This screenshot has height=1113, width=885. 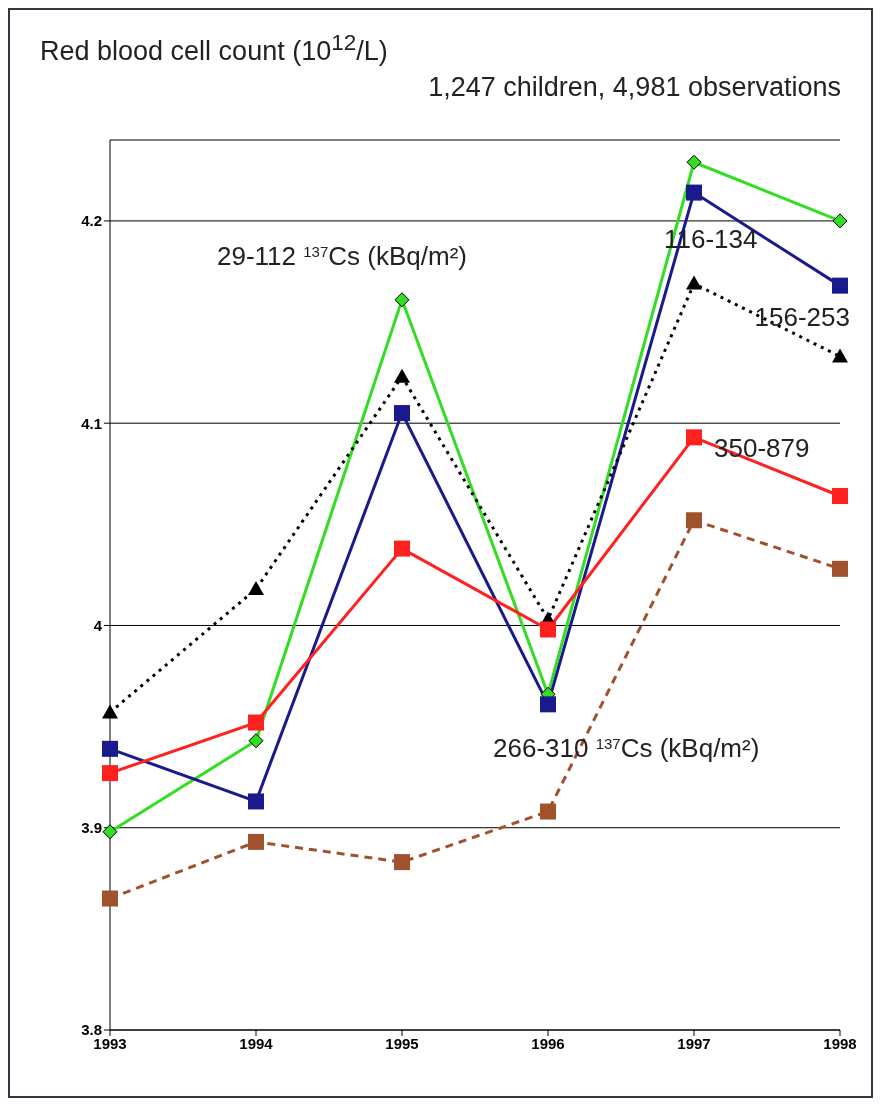 What do you see at coordinates (694, 1043) in the screenshot?
I see `x-tick-label: 1997` at bounding box center [694, 1043].